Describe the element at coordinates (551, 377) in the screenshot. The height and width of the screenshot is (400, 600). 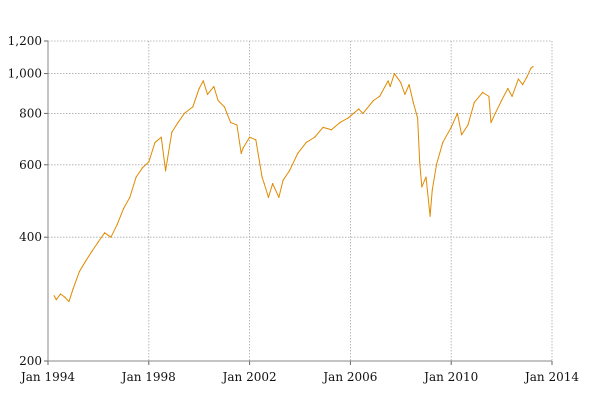
I see `x-tick-label: Jan 2014` at that location.